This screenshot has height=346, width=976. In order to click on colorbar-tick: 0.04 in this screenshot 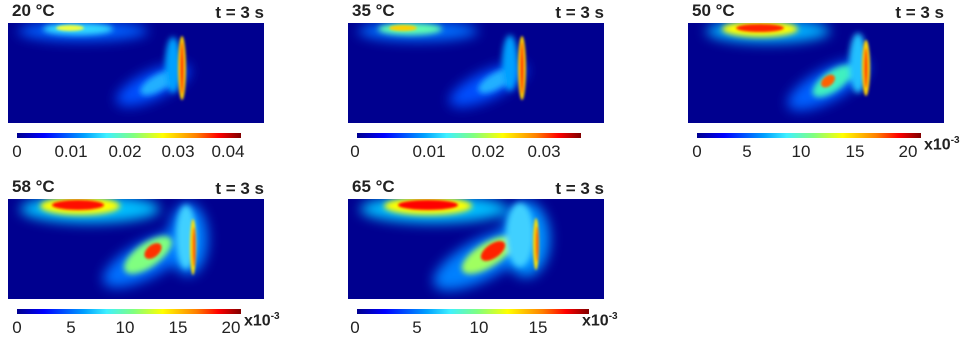, I will do `click(228, 151)`.